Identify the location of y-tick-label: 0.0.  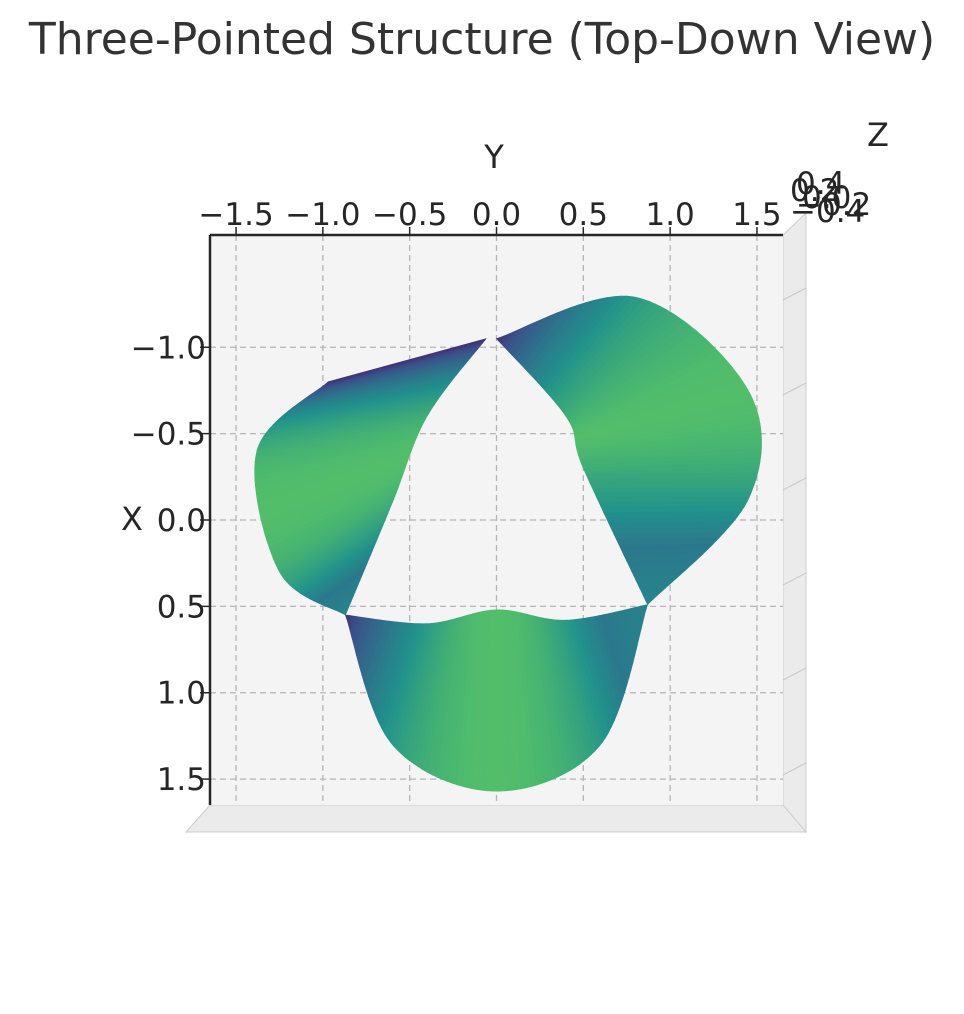
(496, 215).